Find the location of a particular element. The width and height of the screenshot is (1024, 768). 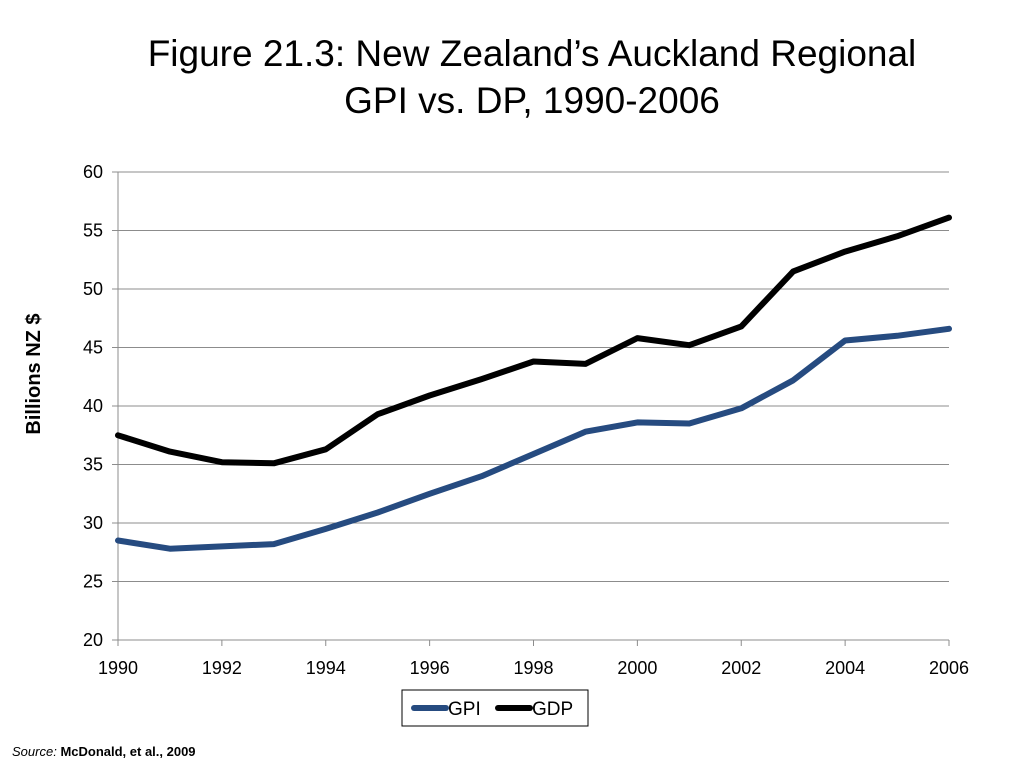

y-tick-label: 30 is located at coordinates (93, 523).